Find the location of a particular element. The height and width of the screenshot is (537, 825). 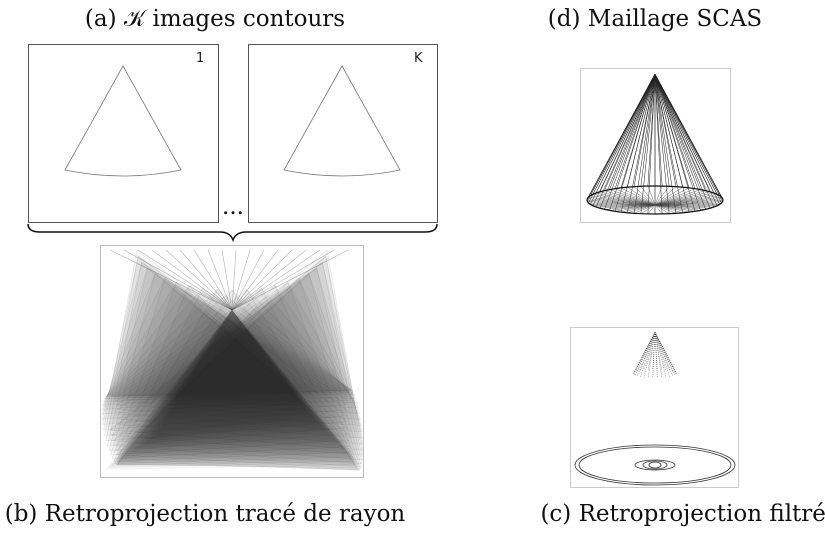

backprojection-image is located at coordinates (232, 360).